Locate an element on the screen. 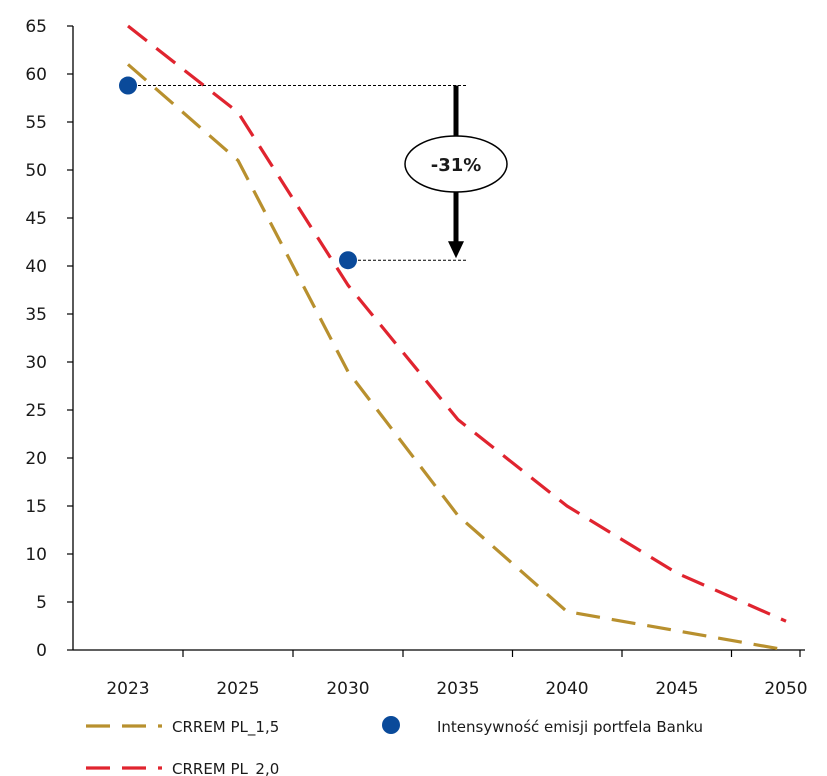  x-tick-label: 2023 is located at coordinates (127, 689).